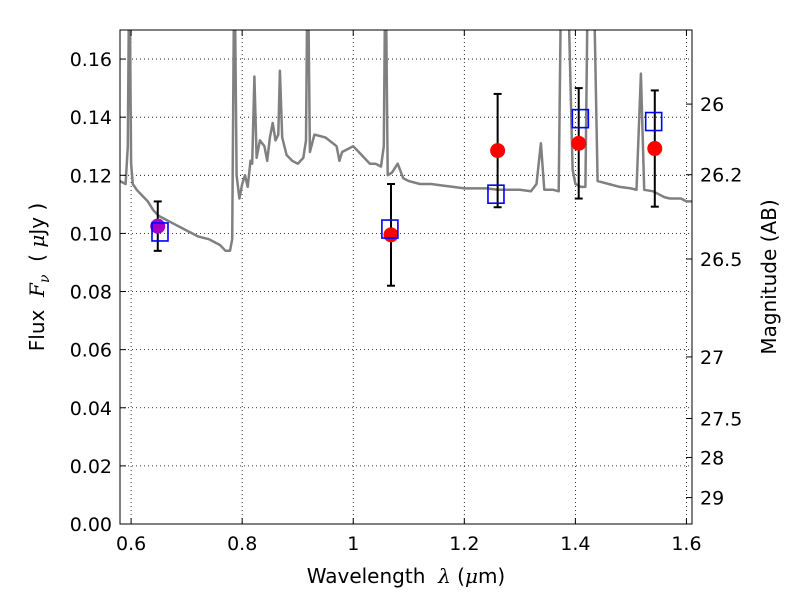 This screenshot has width=800, height=600. What do you see at coordinates (721, 260) in the screenshot?
I see `right-tick-label: 26.5` at bounding box center [721, 260].